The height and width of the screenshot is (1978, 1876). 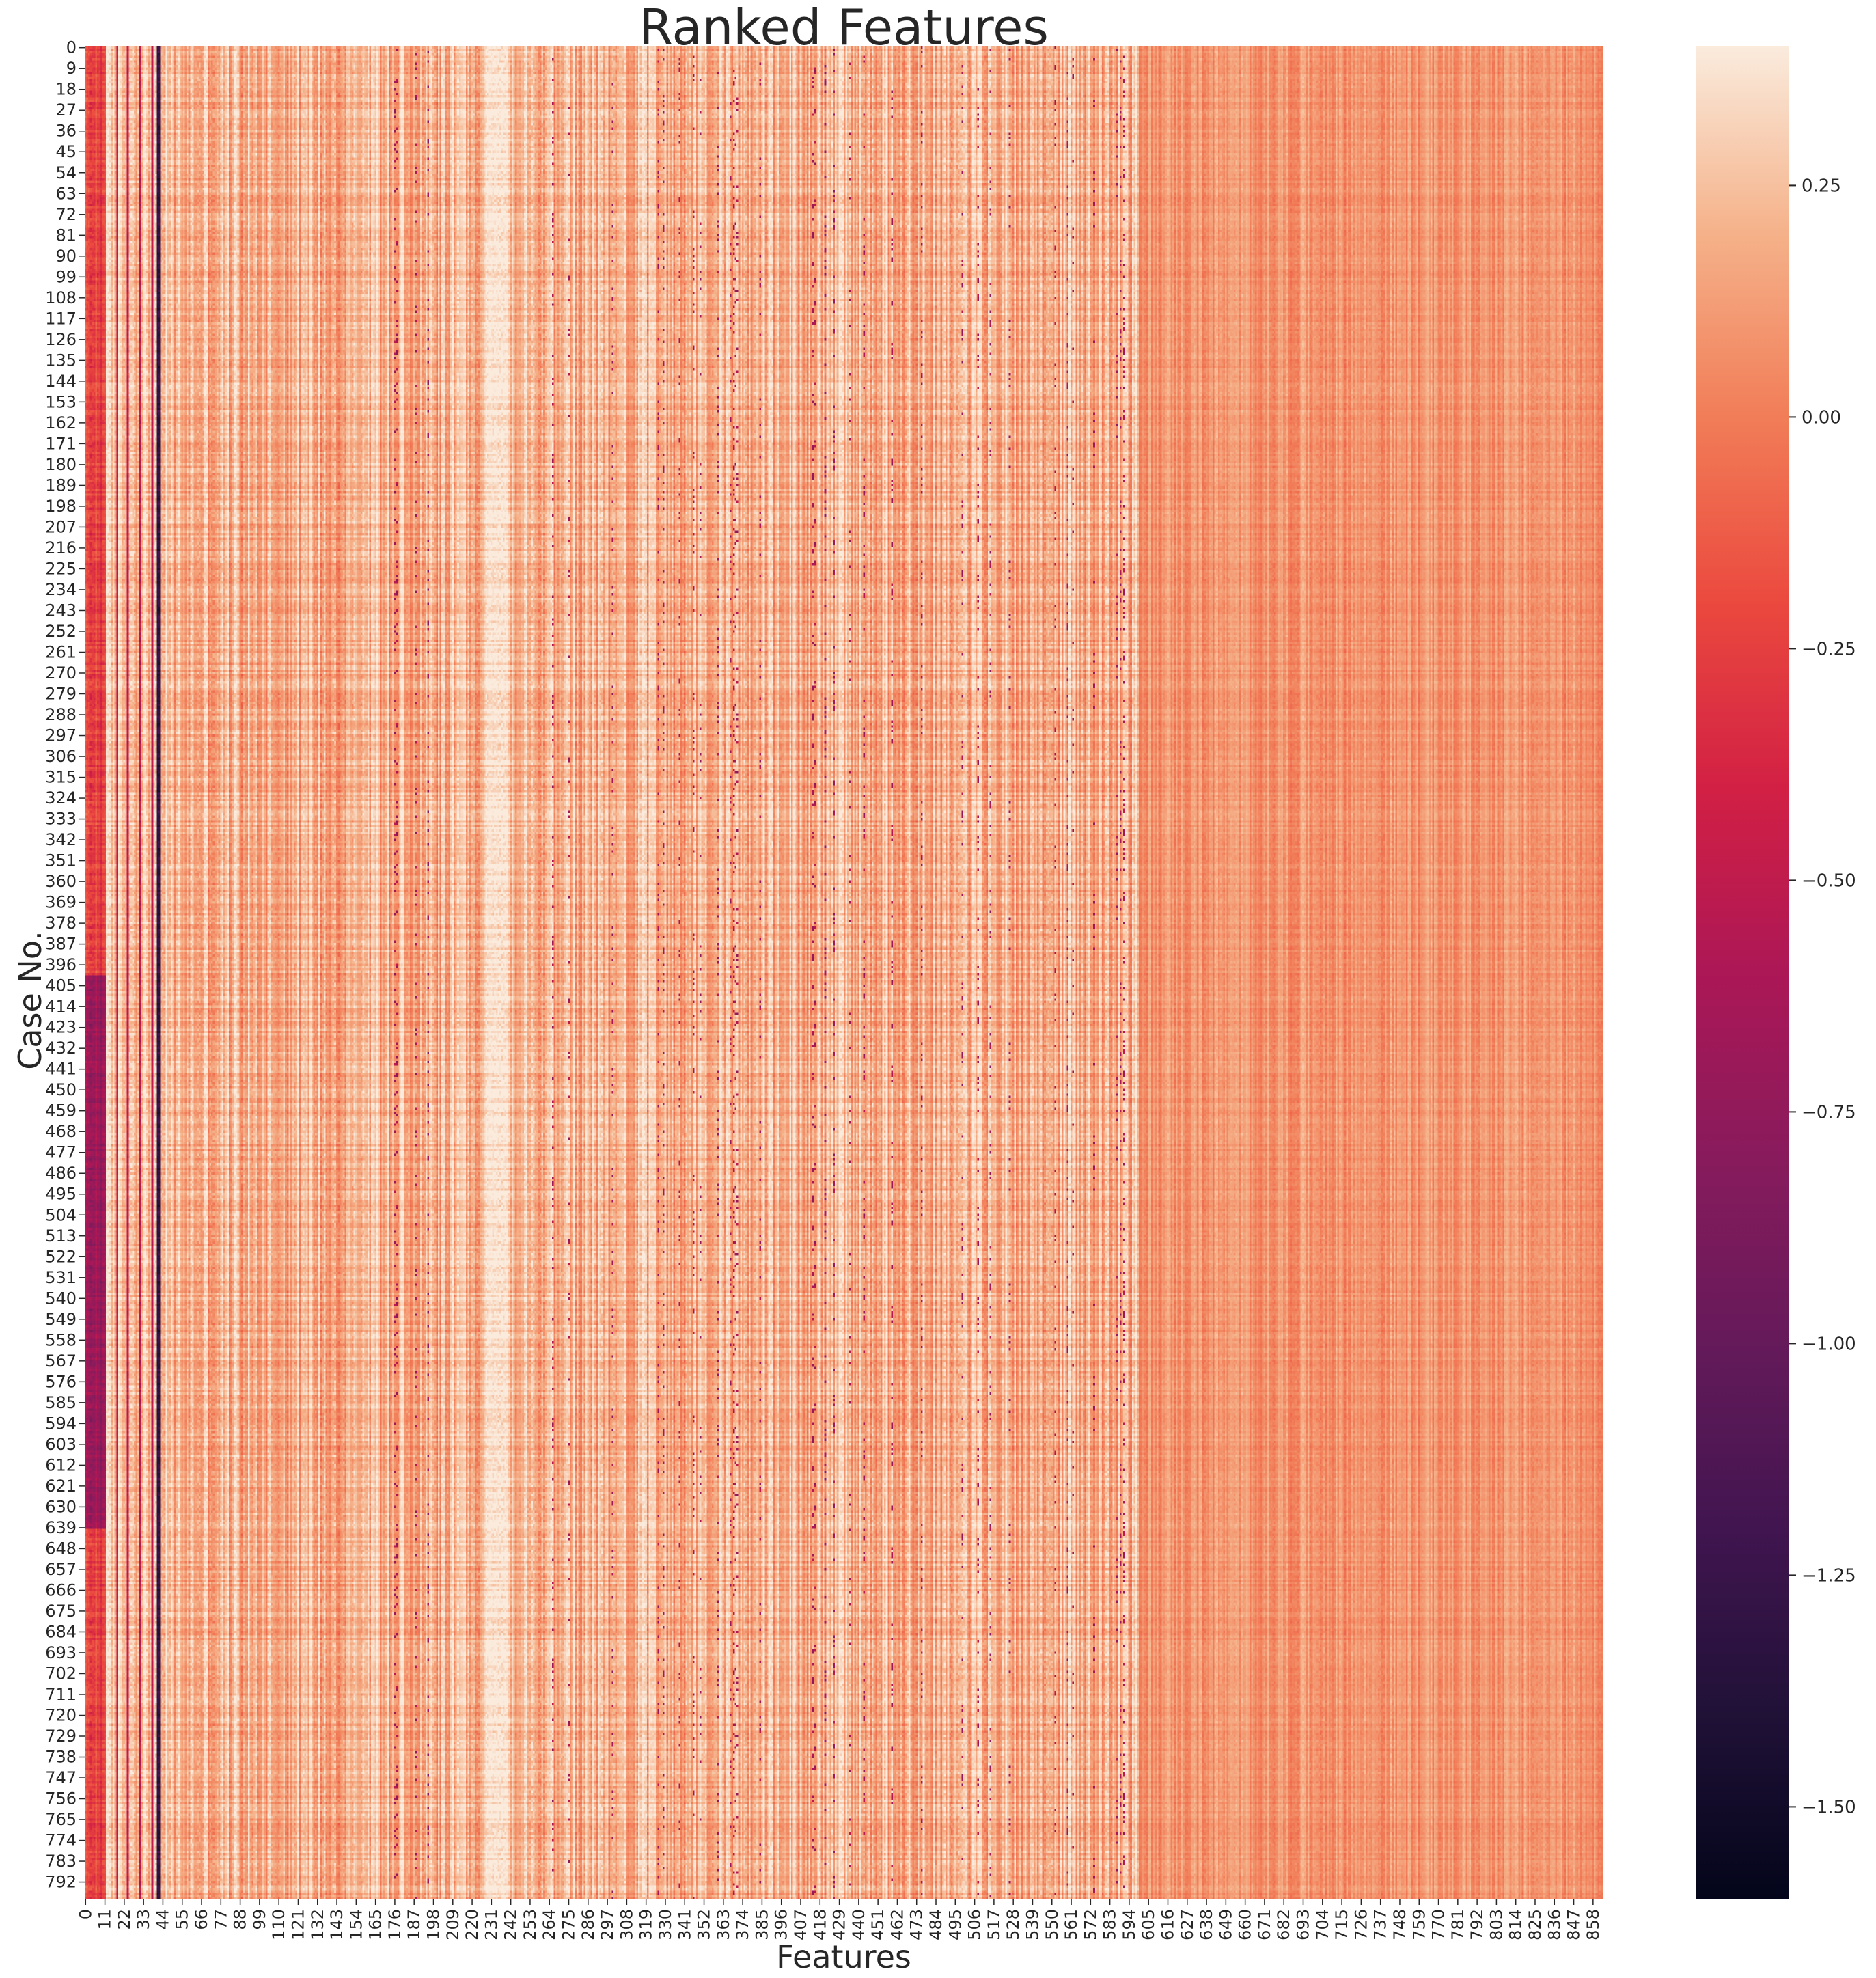 What do you see at coordinates (1821, 417) in the screenshot?
I see `colorbar-tick-label: 0.00` at bounding box center [1821, 417].